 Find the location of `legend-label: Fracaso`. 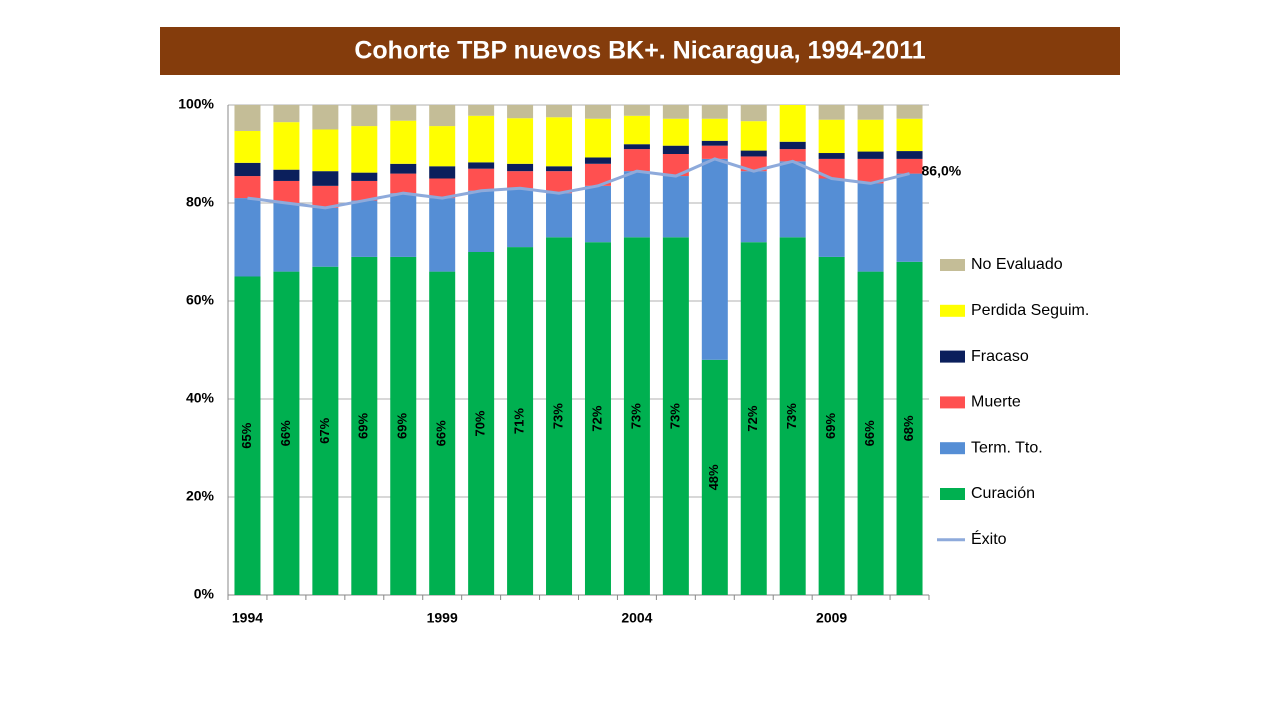

legend-label: Fracaso is located at coordinates (1000, 356).